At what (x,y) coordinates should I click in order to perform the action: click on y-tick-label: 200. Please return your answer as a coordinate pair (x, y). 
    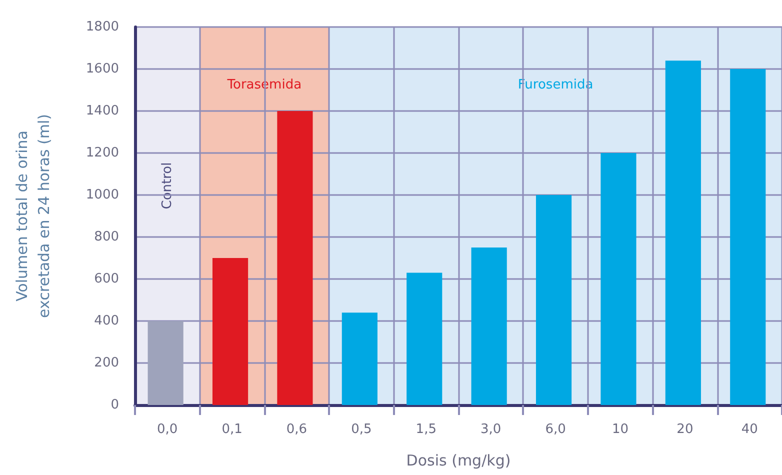
    Looking at the image, I should click on (106, 363).